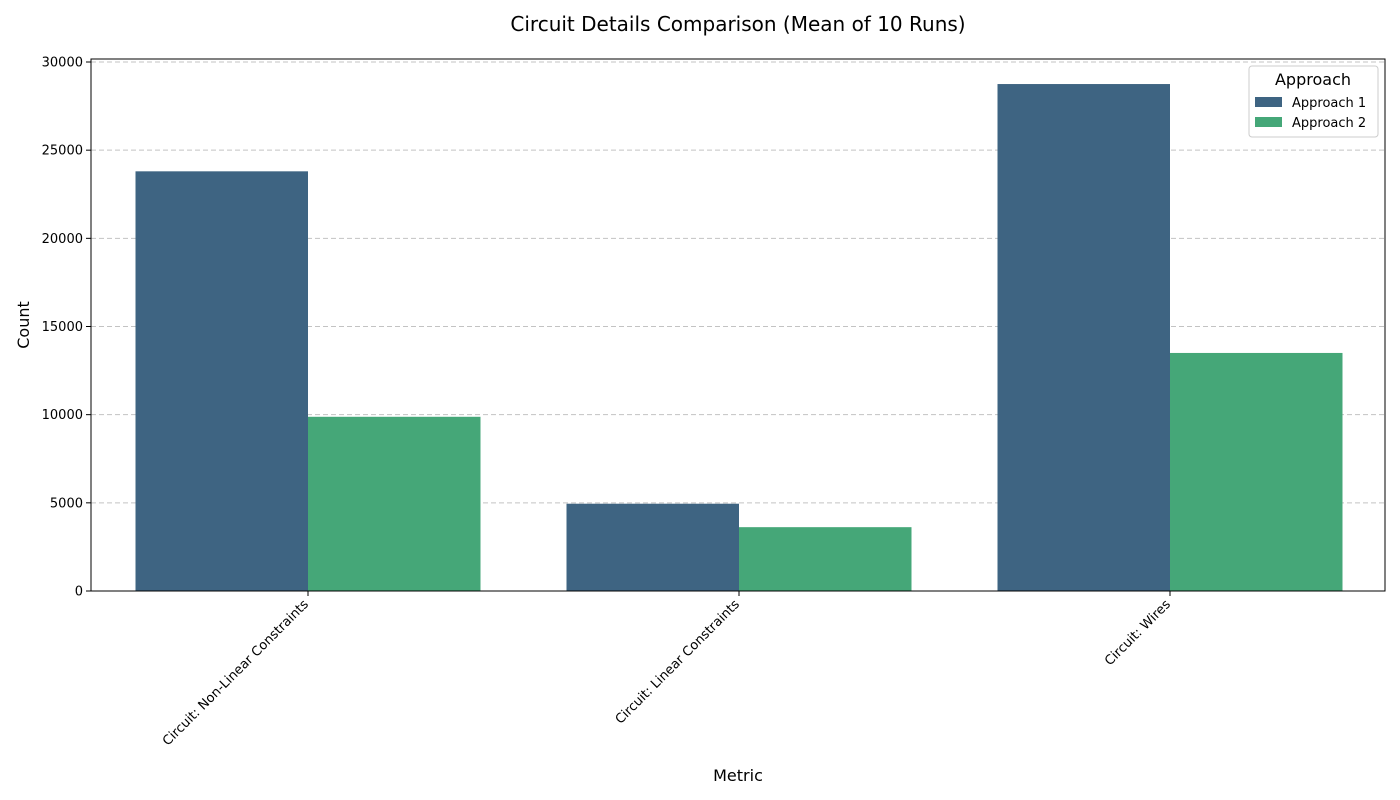 This screenshot has width=1400, height=800. What do you see at coordinates (62, 151) in the screenshot?
I see `y-tick-label: 25000` at bounding box center [62, 151].